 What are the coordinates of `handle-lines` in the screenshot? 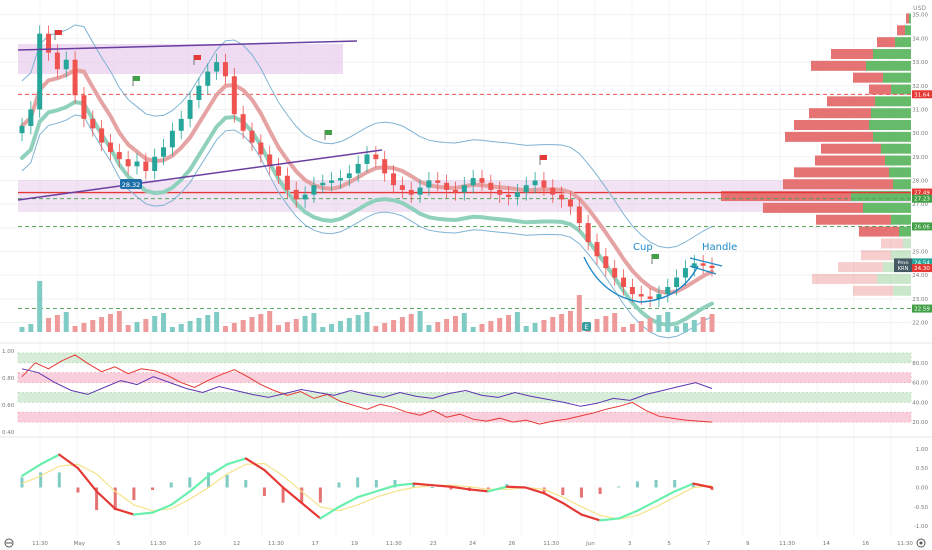 It's located at (706, 266).